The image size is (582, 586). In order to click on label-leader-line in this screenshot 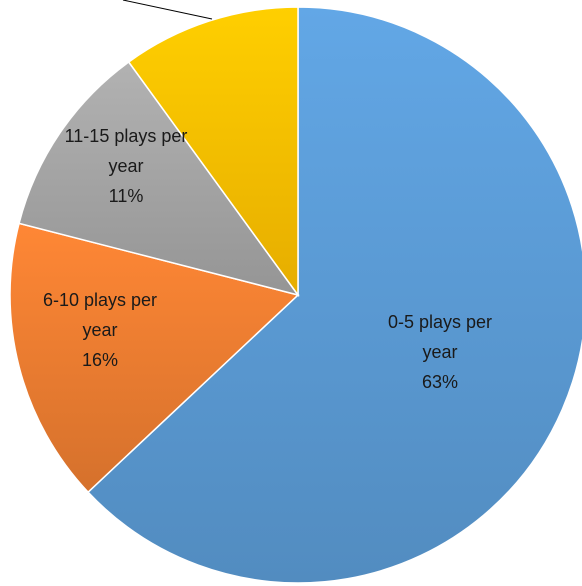, I will do `click(167, 10)`.